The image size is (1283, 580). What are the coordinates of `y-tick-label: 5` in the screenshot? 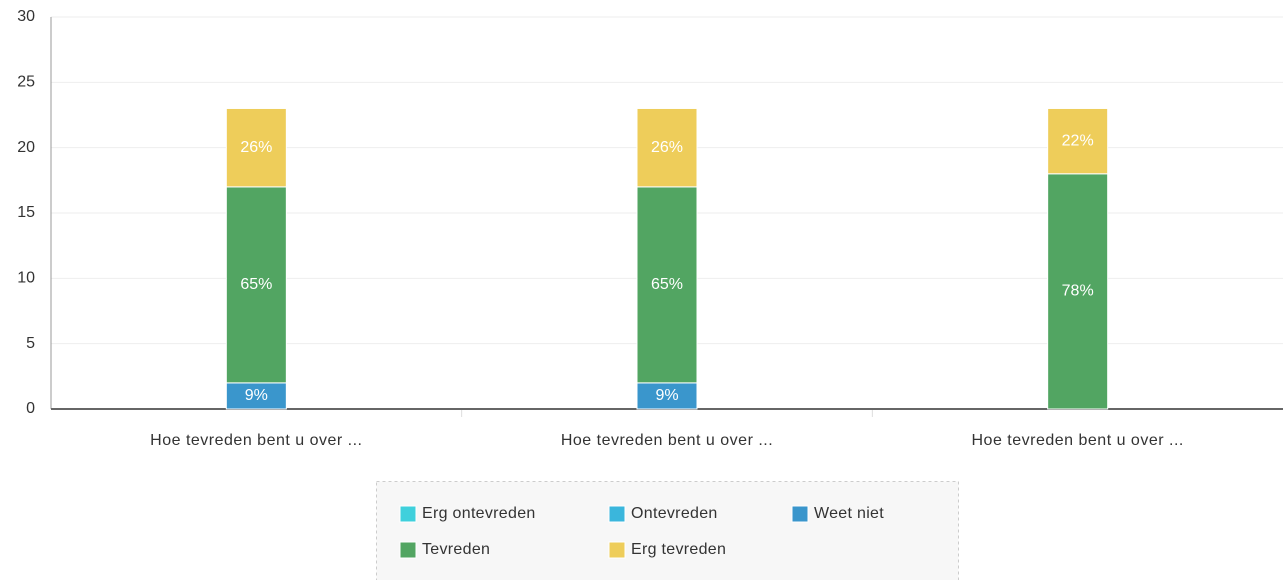 It's located at (30, 343).